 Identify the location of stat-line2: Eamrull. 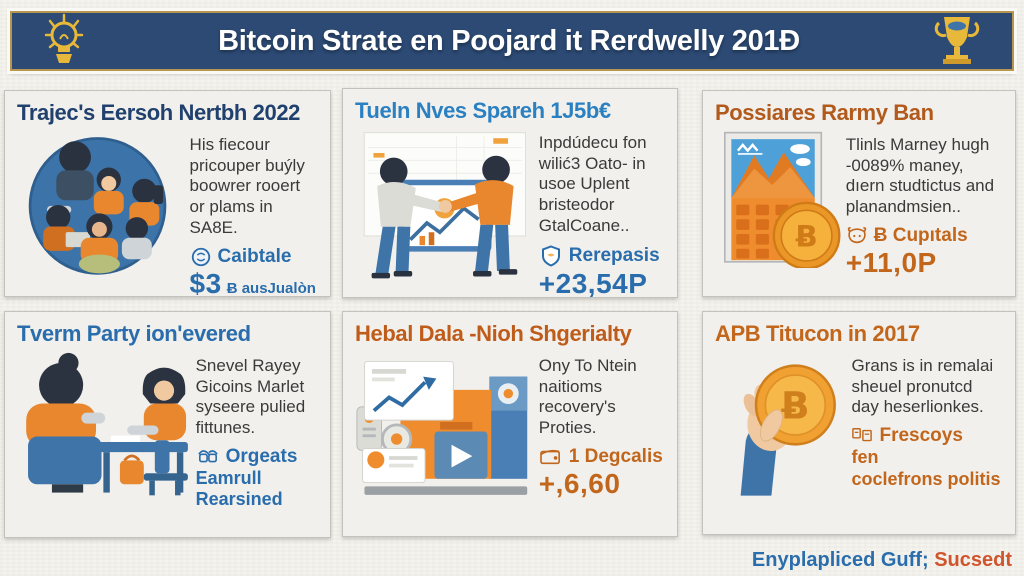
(228, 477).